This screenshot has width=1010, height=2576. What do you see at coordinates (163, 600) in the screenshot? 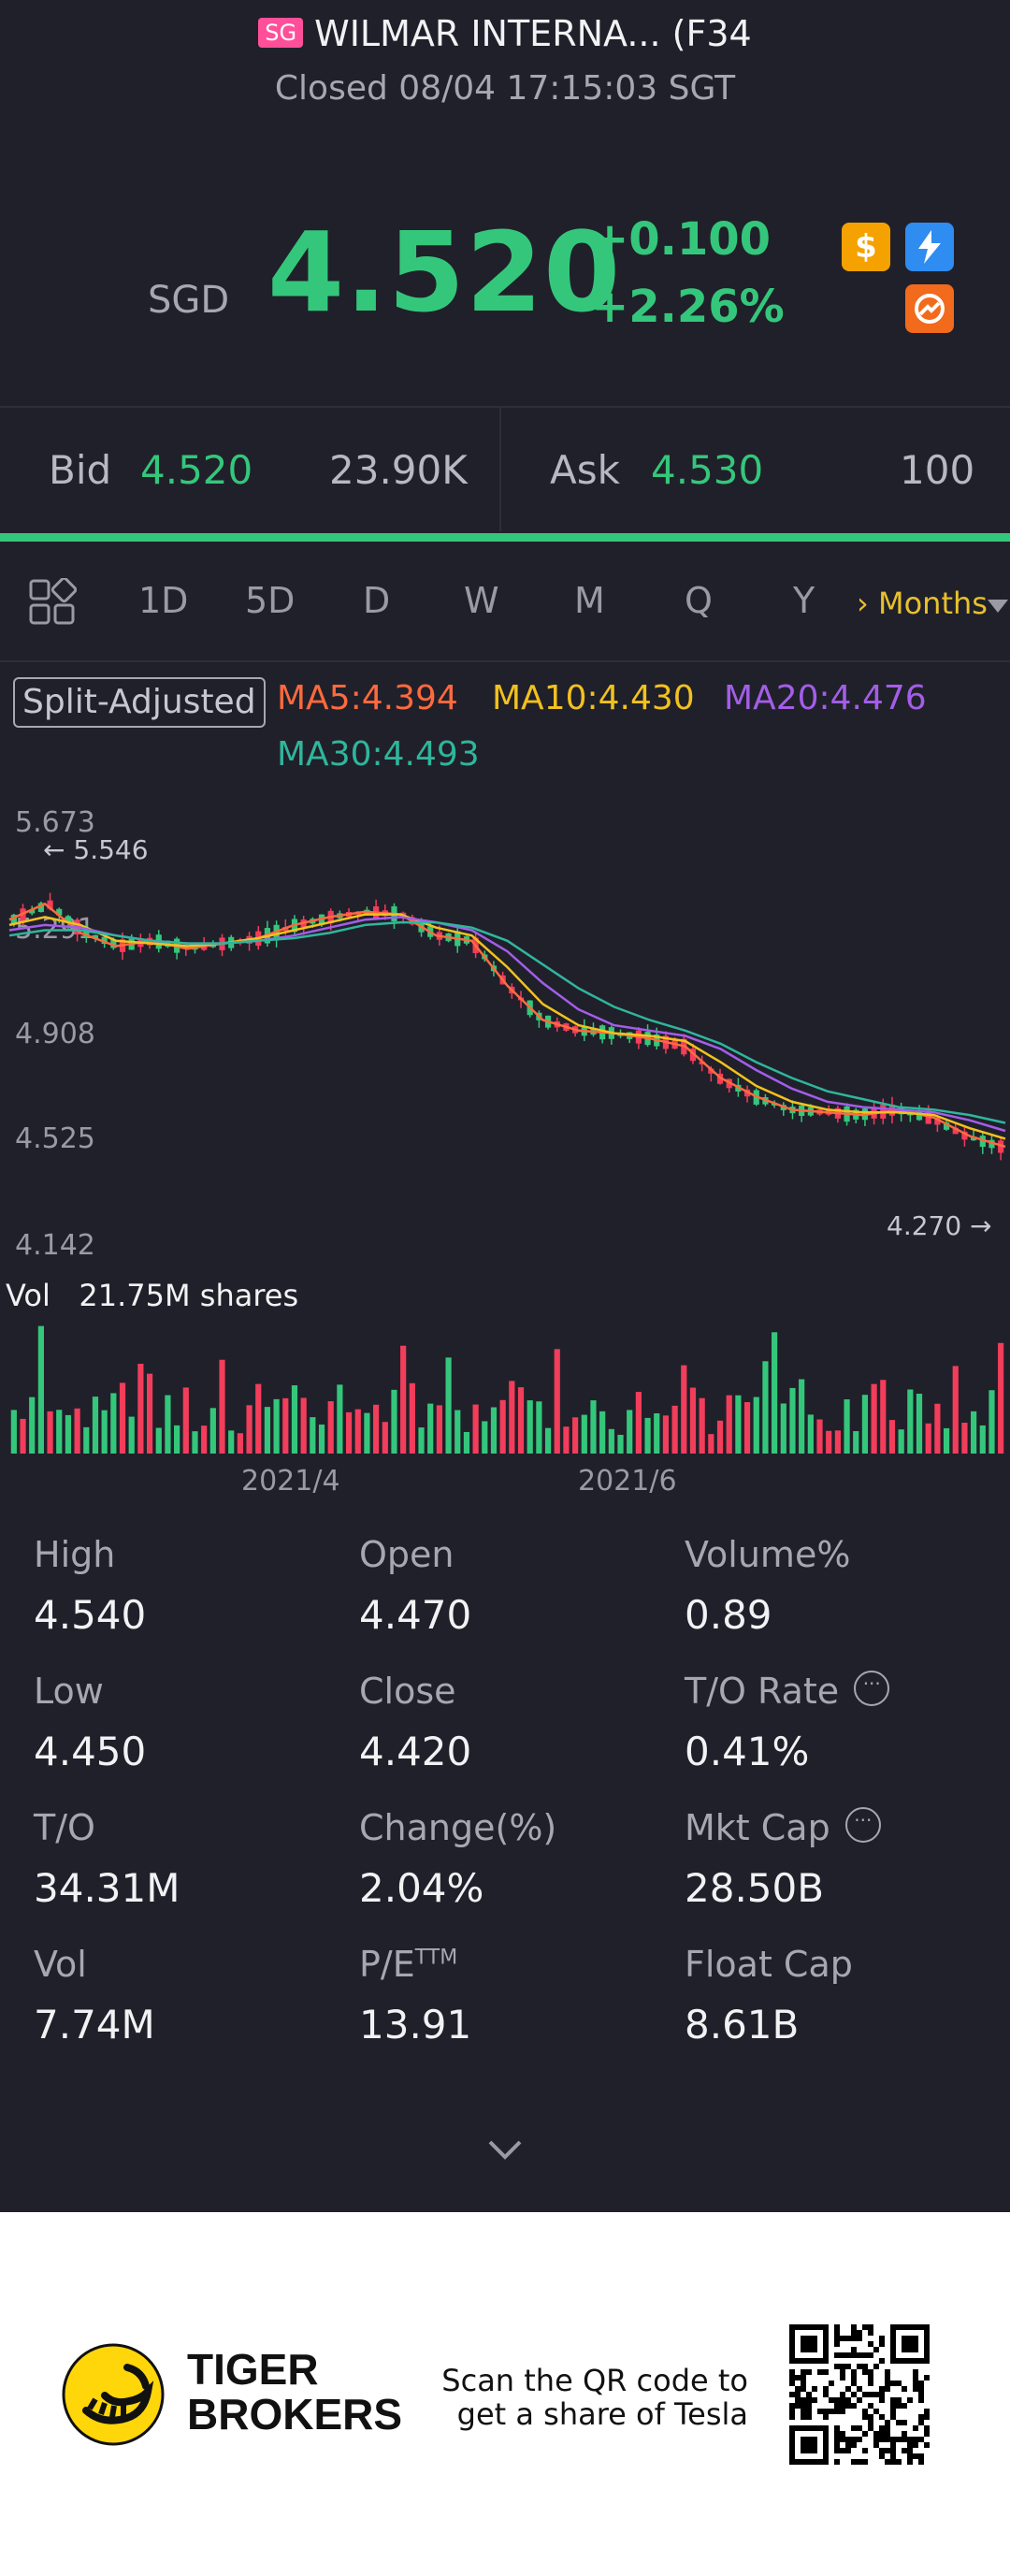
I see `tab-1d: 1D` at bounding box center [163, 600].